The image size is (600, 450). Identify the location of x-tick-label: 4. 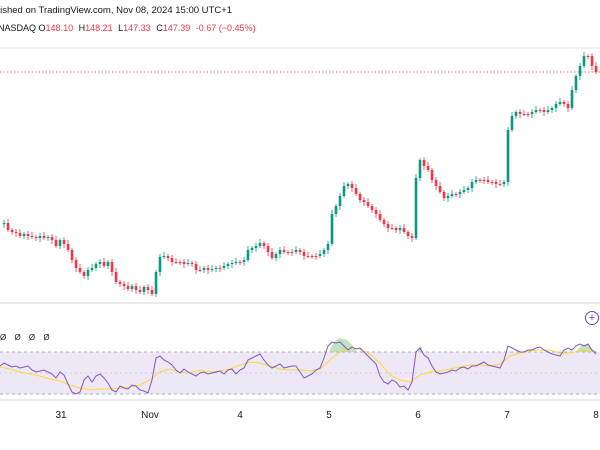
(240, 415).